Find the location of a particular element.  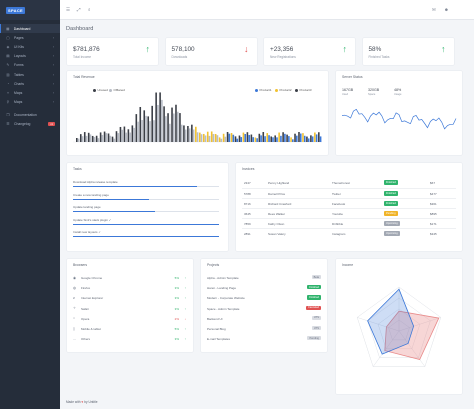

invoice-id: 3645 is located at coordinates (247, 214).